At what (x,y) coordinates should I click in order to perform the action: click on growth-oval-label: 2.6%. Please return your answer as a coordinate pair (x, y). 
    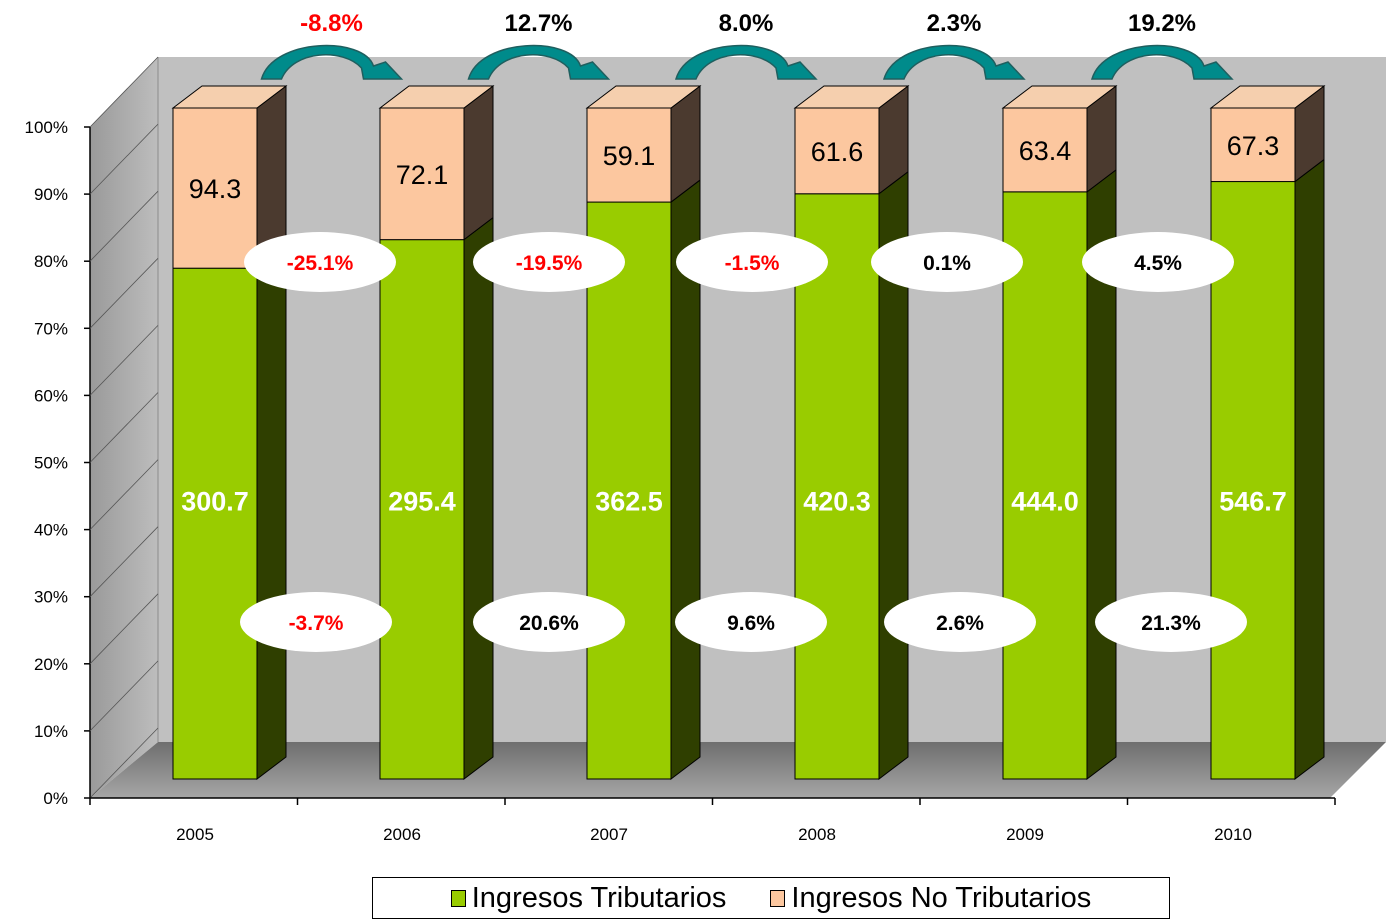
    Looking at the image, I should click on (960, 623).